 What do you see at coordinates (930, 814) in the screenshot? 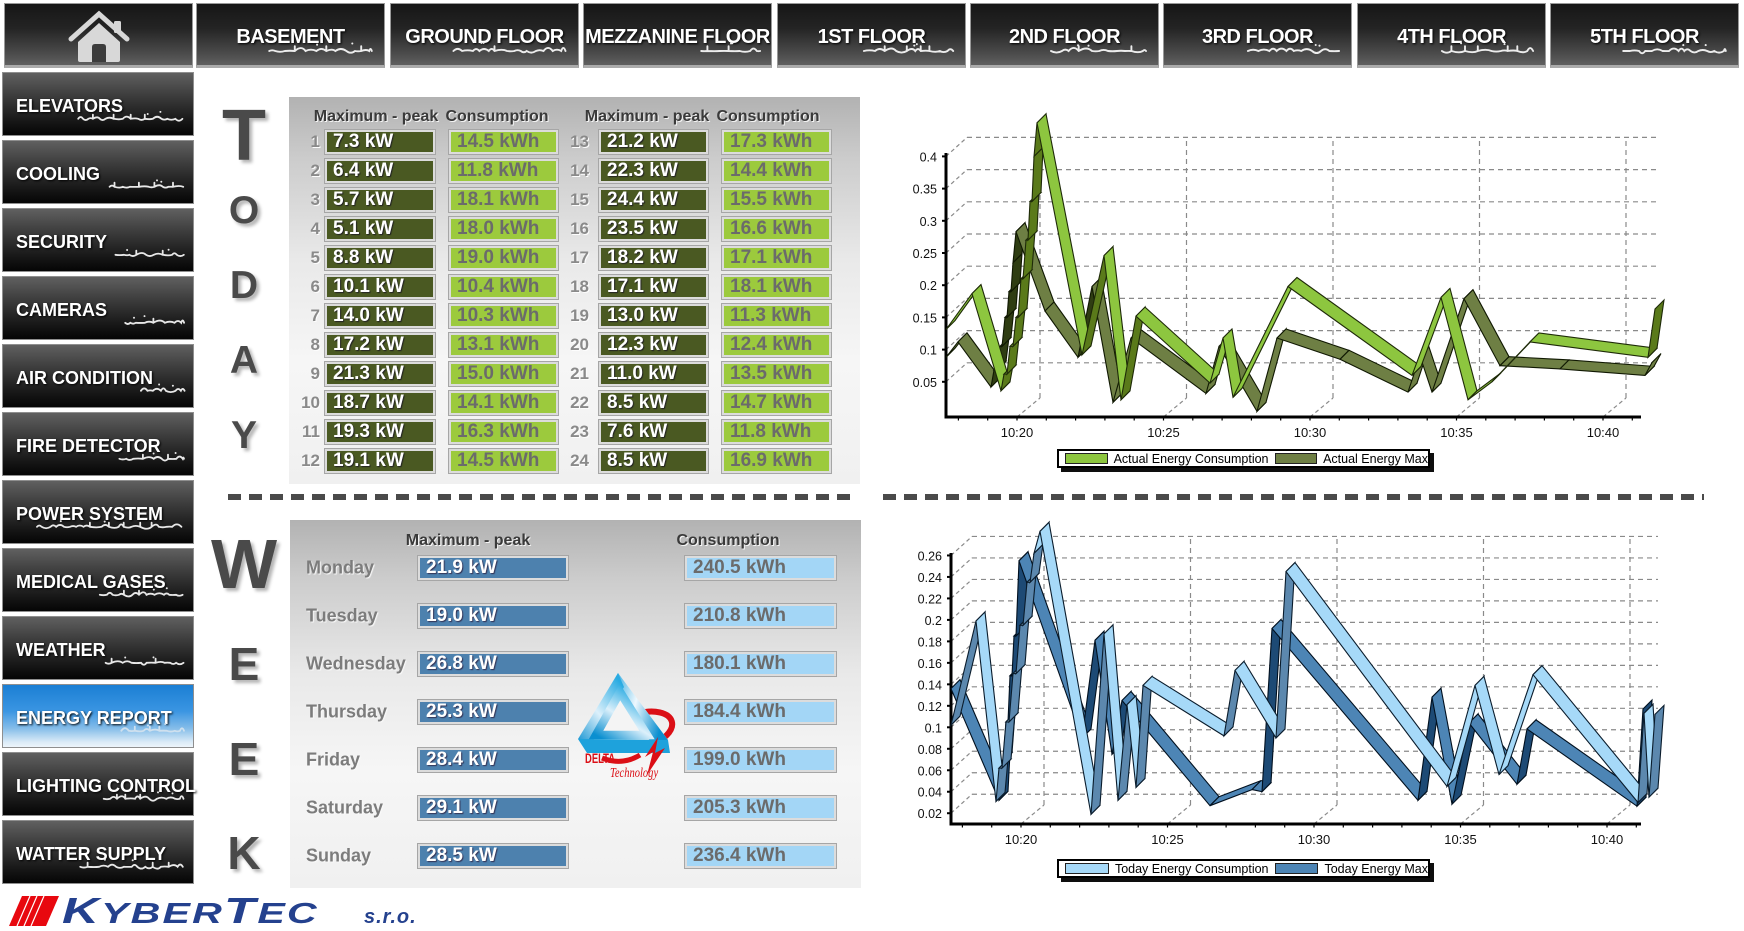
I see `svg-text: 0.02` at bounding box center [930, 814].